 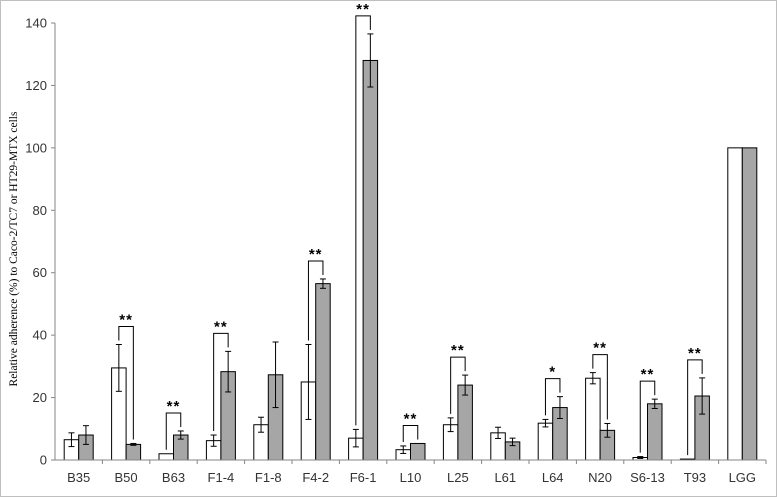 What do you see at coordinates (78, 477) in the screenshot?
I see `x-tick-label: B35` at bounding box center [78, 477].